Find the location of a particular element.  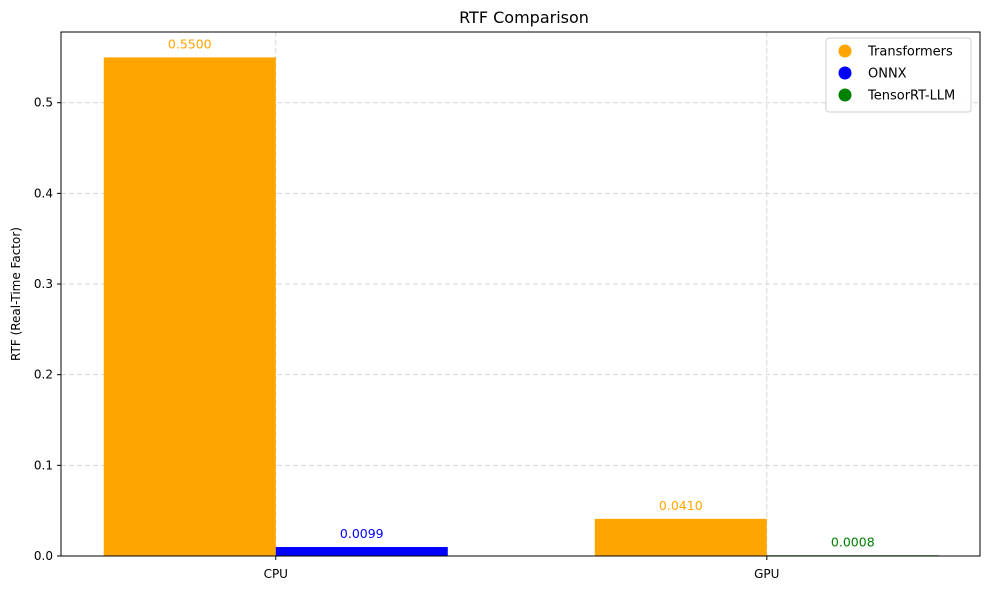

bar-cpu-transformers is located at coordinates (189, 306).